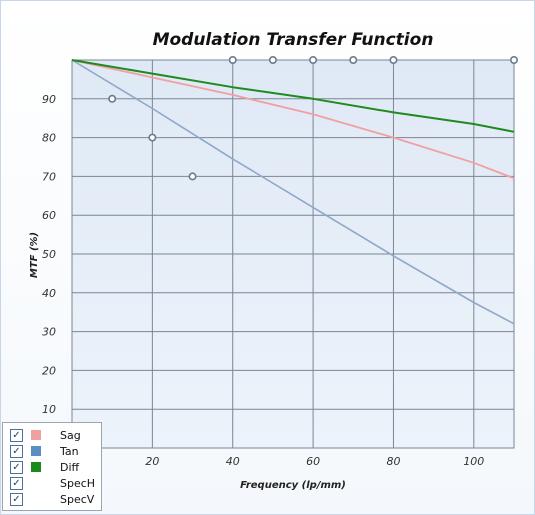 The image size is (535, 515). Describe the element at coordinates (393, 461) in the screenshot. I see `x-tick-label: 80` at that location.